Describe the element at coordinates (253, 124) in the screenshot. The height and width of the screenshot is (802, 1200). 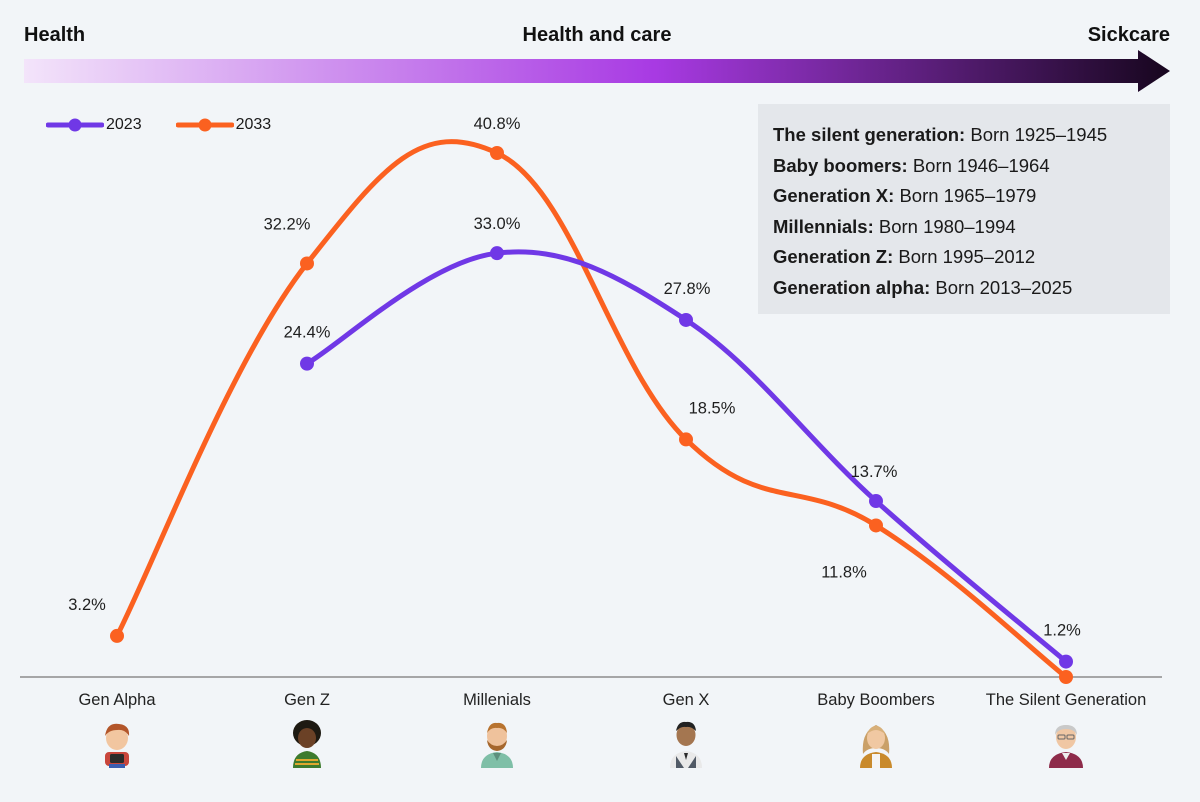
I see `legend-label-2033: 2033` at that location.